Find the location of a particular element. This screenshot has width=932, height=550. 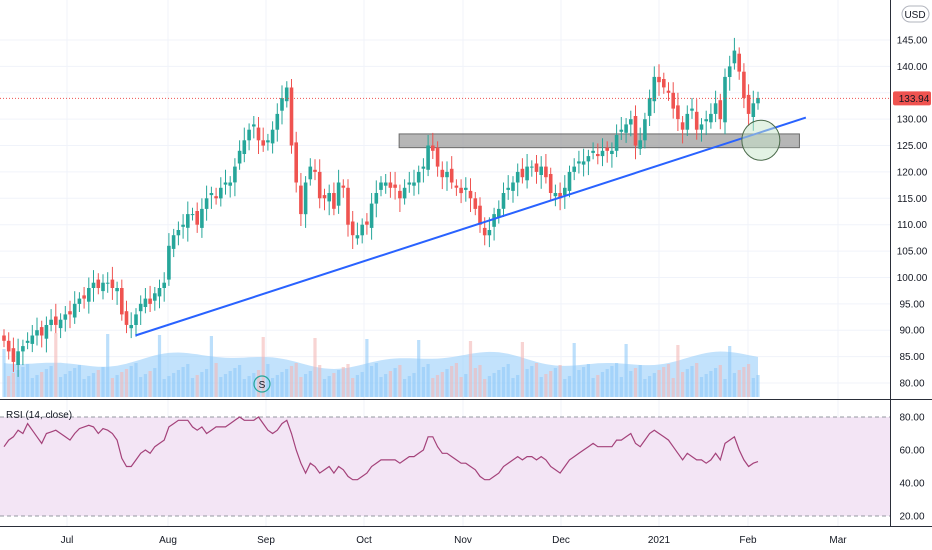

rsi-title: RSI (14, close) is located at coordinates (39, 415).